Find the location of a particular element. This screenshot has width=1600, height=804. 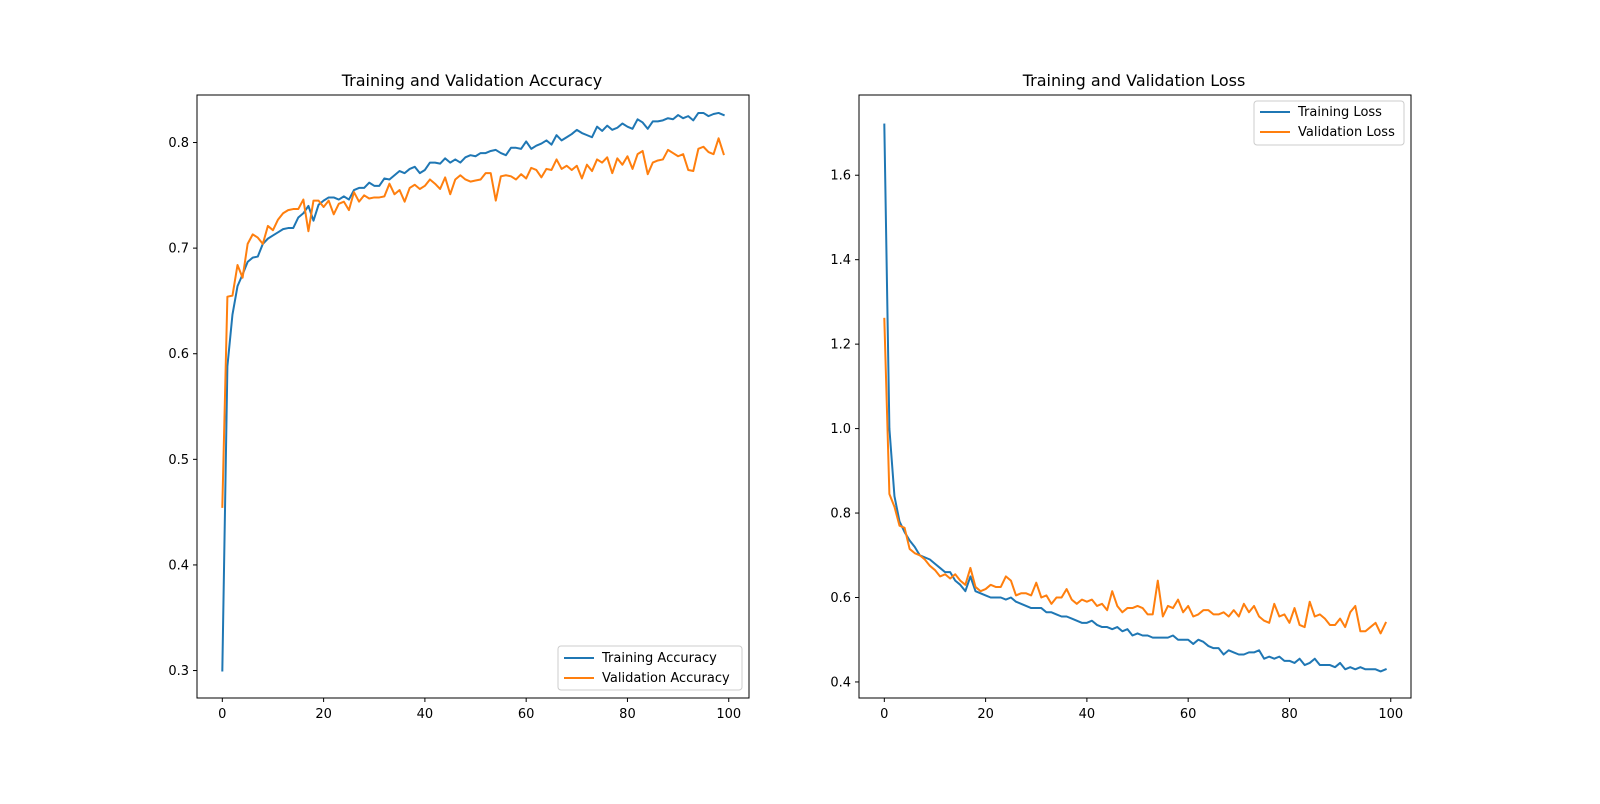

loss-y-tick-label: 1.4 is located at coordinates (840, 260).